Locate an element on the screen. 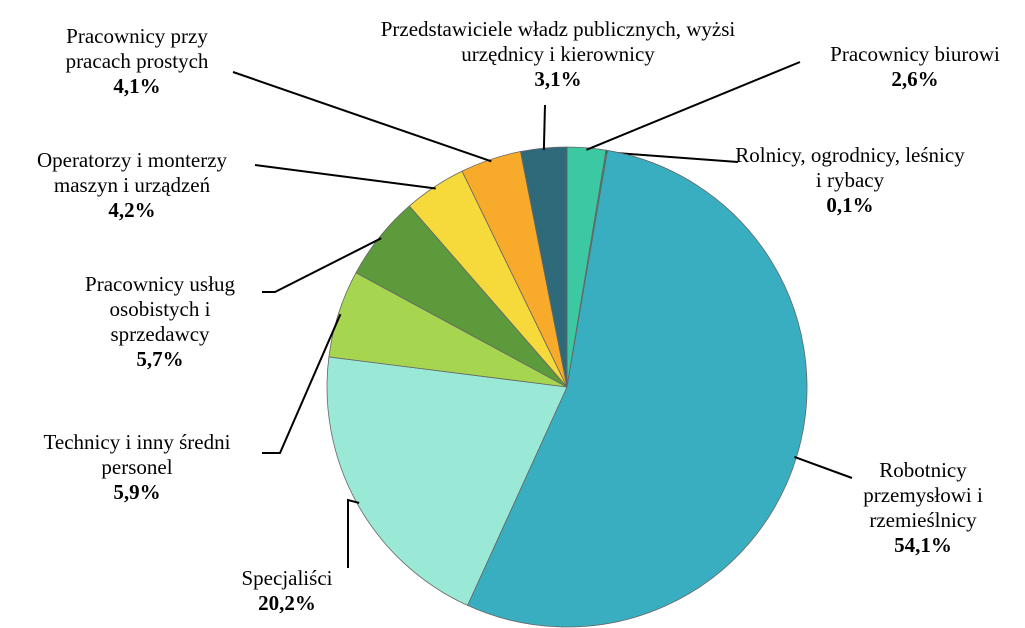 The height and width of the screenshot is (628, 1025). slice-label: Technicy i inny średni personel 5,9% is located at coordinates (137, 467).